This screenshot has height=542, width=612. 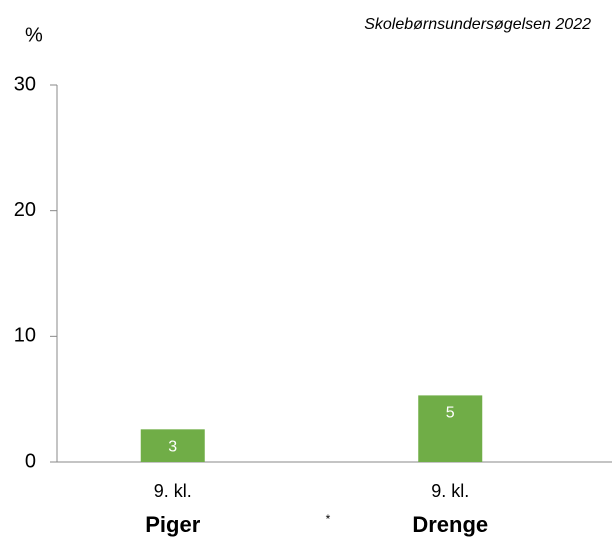 I want to click on bar-value-label: 3, so click(x=172, y=447).